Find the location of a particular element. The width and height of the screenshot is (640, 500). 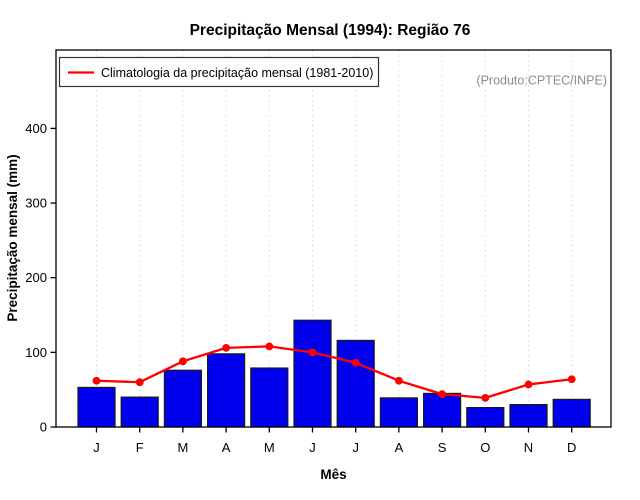

x-tick-label: O is located at coordinates (485, 447).